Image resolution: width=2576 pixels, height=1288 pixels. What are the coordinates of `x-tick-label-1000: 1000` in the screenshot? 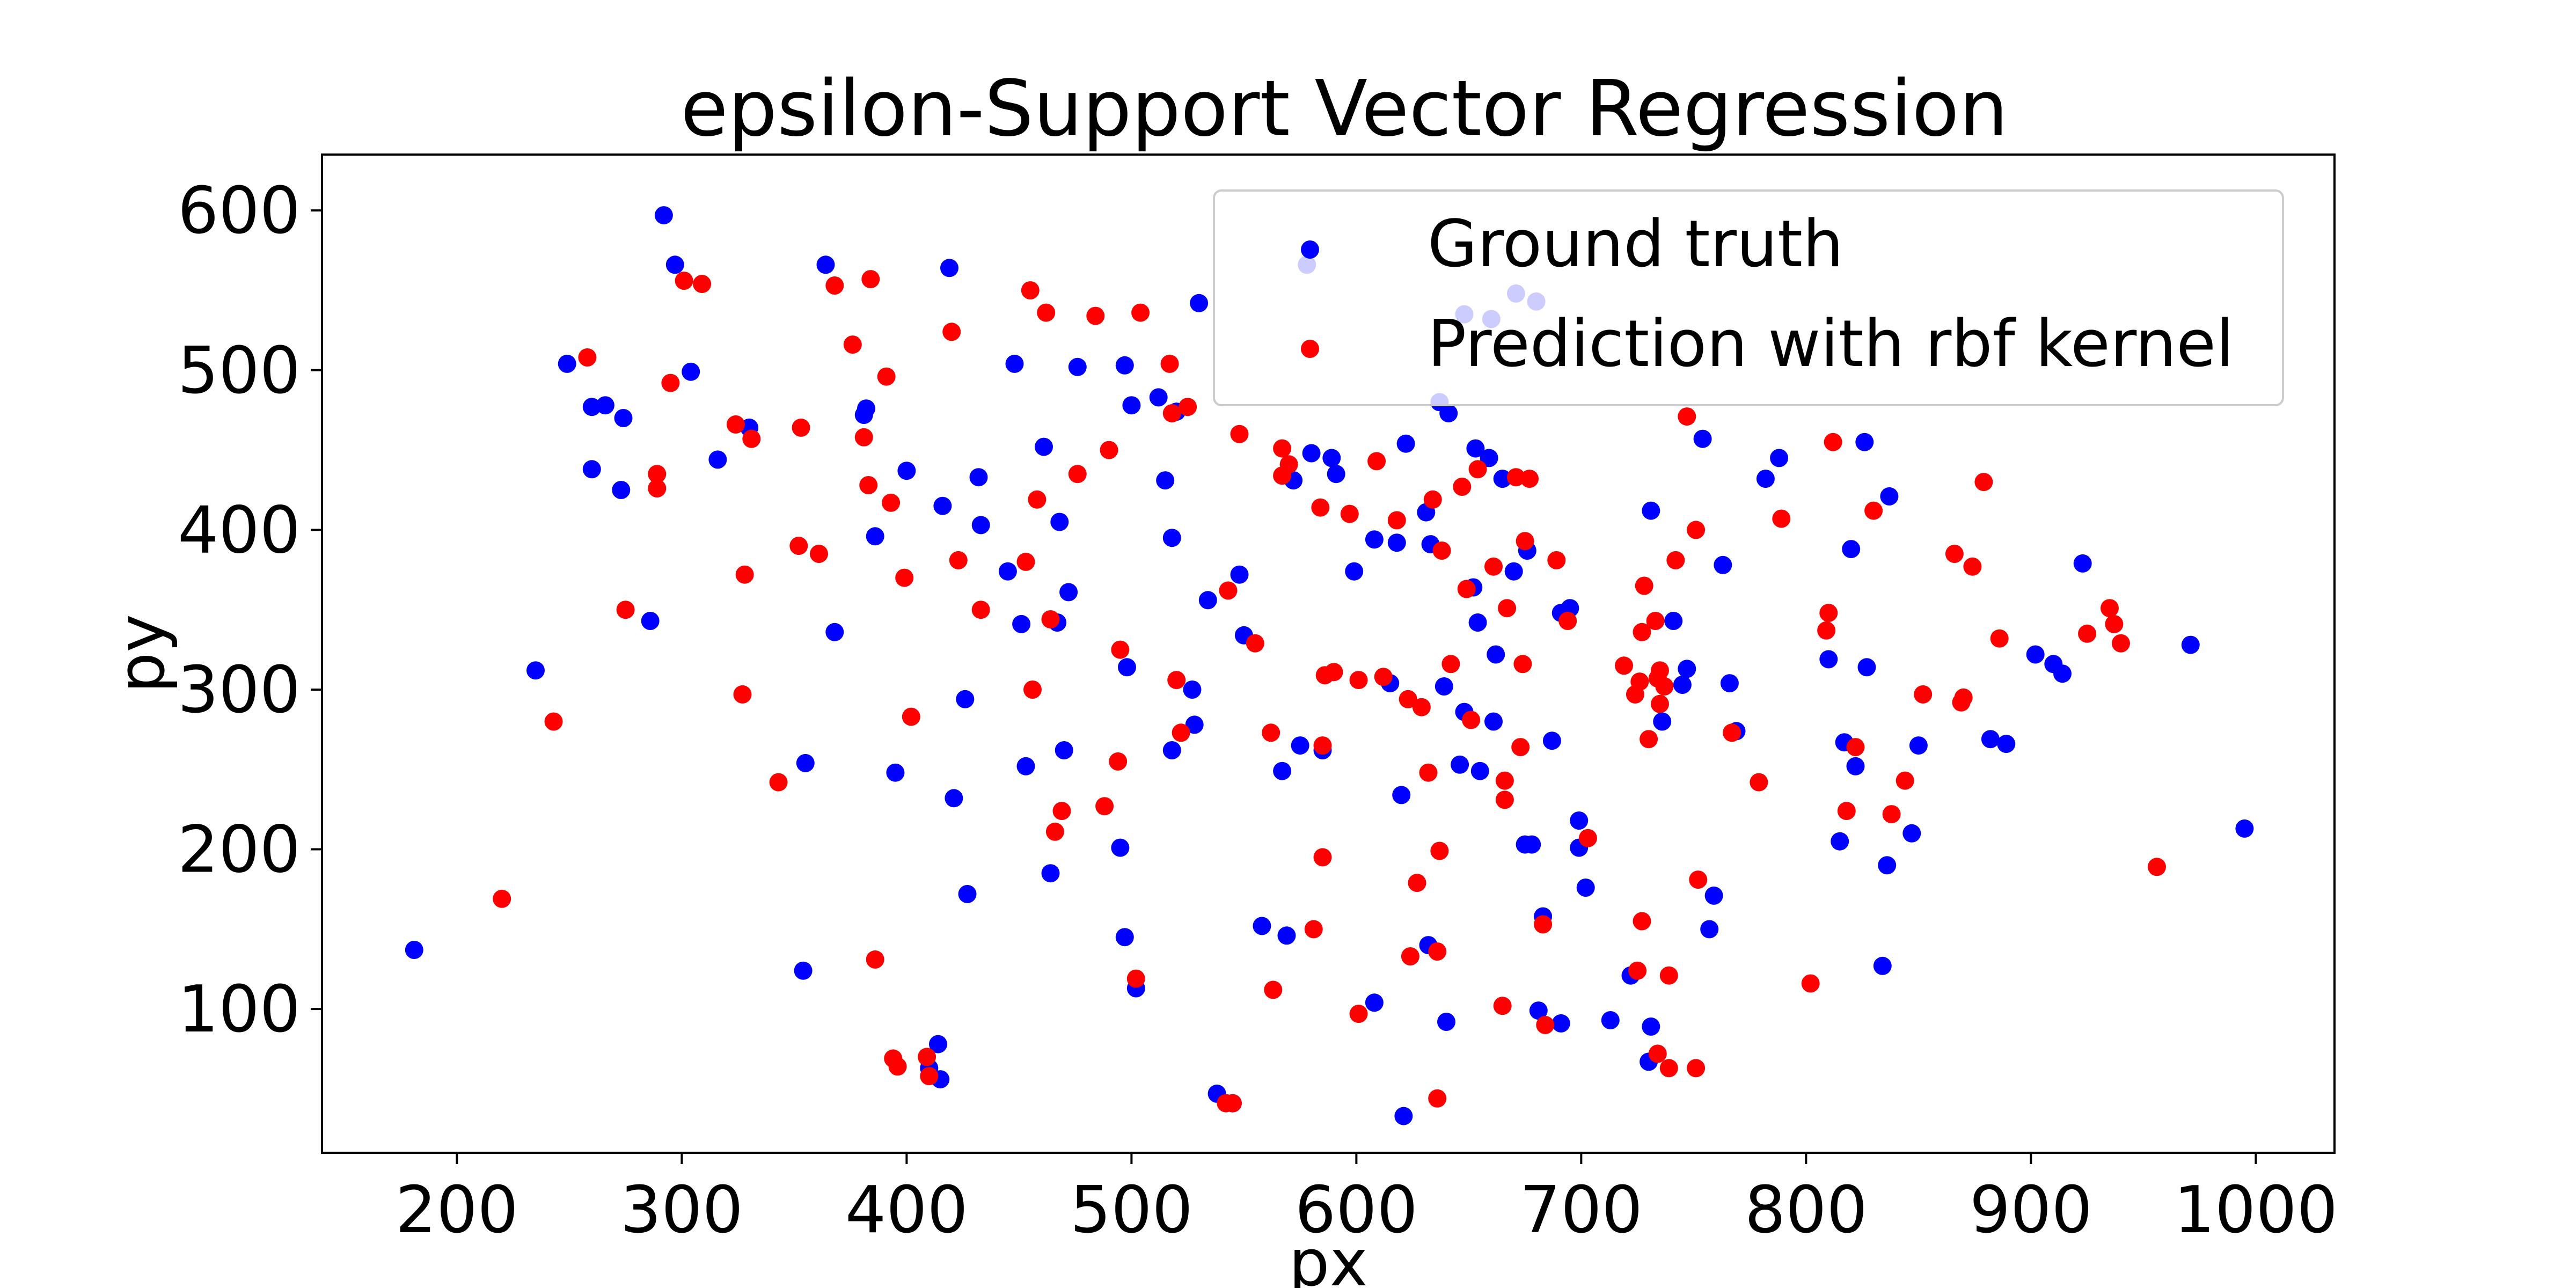 It's located at (2256, 1210).